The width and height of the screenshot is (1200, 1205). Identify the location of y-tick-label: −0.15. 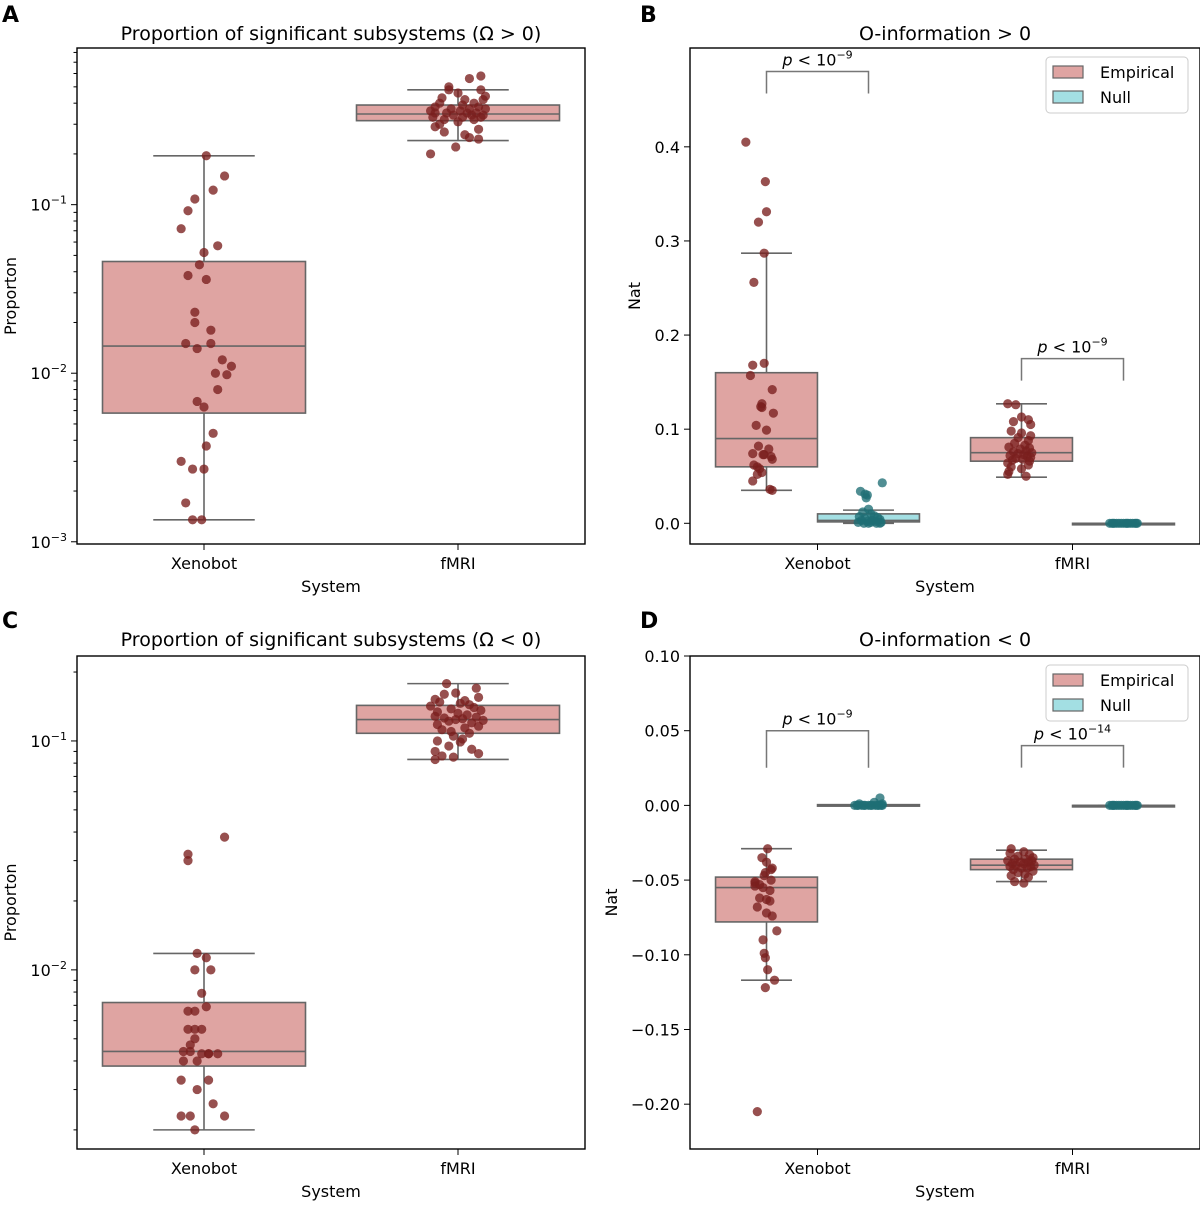
(655, 1029).